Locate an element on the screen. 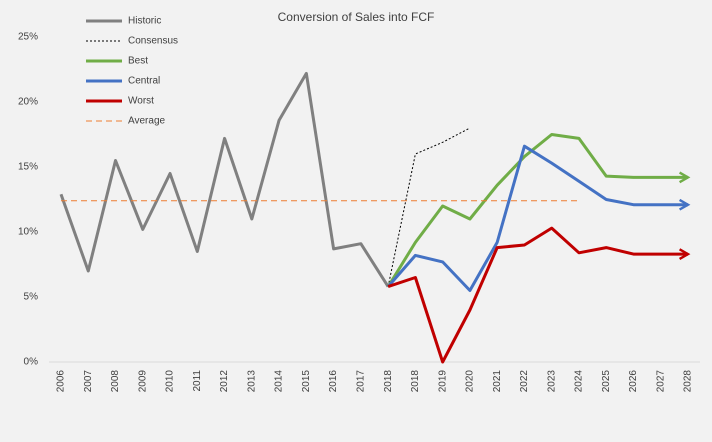 This screenshot has width=712, height=442. y-tick-label: 20% is located at coordinates (28, 102).